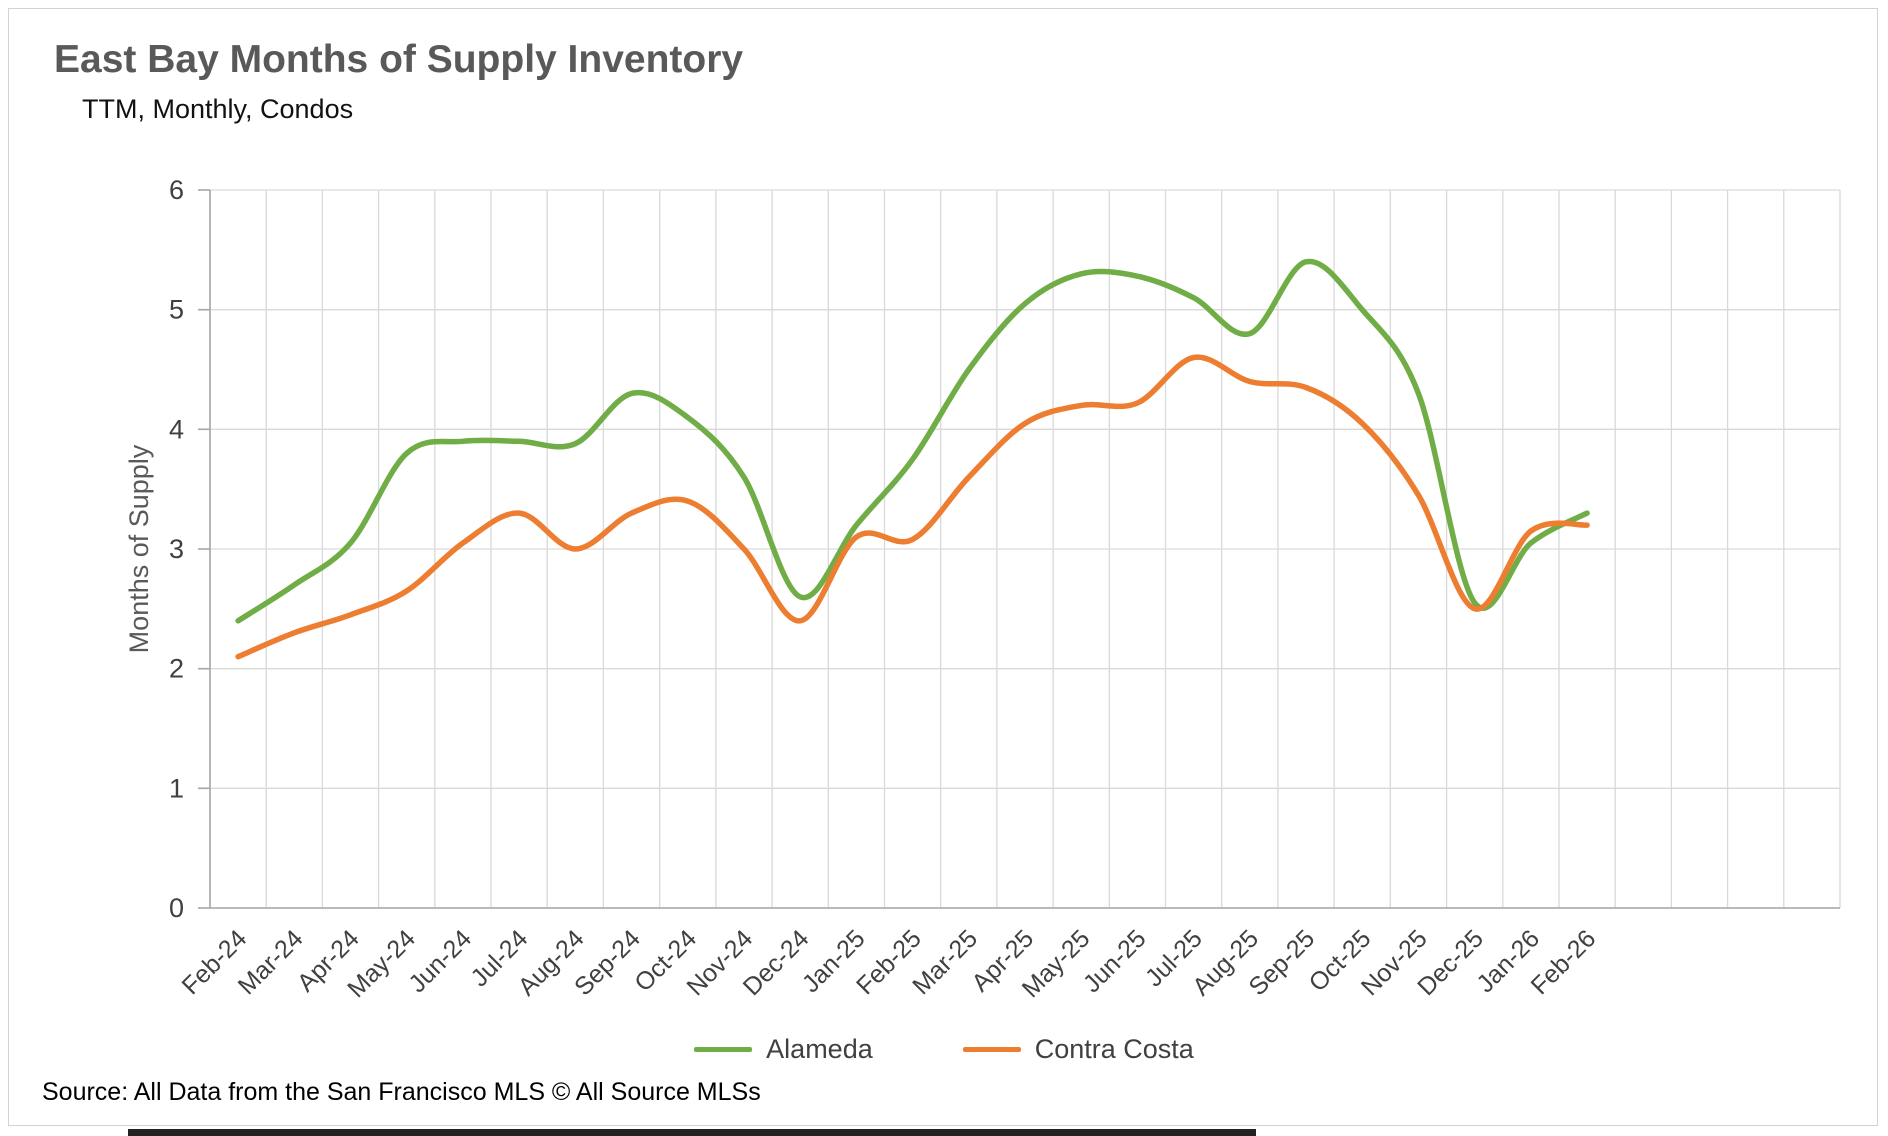 The width and height of the screenshot is (1888, 1136). Describe the element at coordinates (1114, 1049) in the screenshot. I see `legend-label-contra-costa: Contra Costa` at that location.